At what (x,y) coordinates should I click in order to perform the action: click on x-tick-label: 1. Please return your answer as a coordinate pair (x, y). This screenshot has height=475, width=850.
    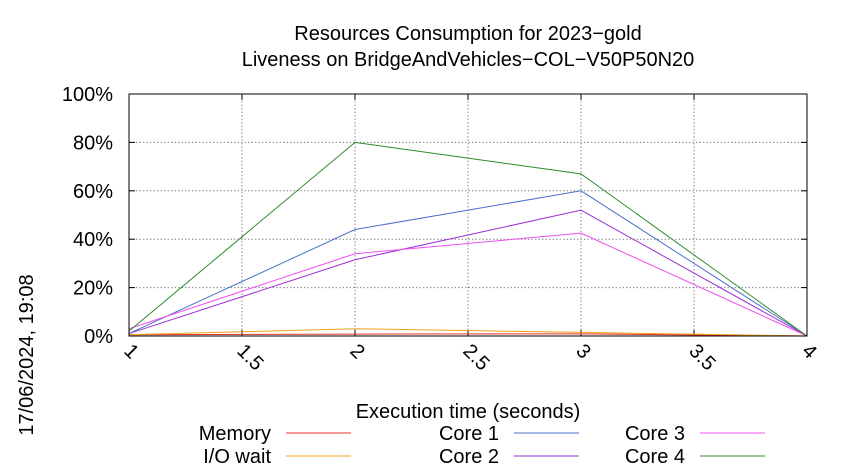
    Looking at the image, I should click on (130, 351).